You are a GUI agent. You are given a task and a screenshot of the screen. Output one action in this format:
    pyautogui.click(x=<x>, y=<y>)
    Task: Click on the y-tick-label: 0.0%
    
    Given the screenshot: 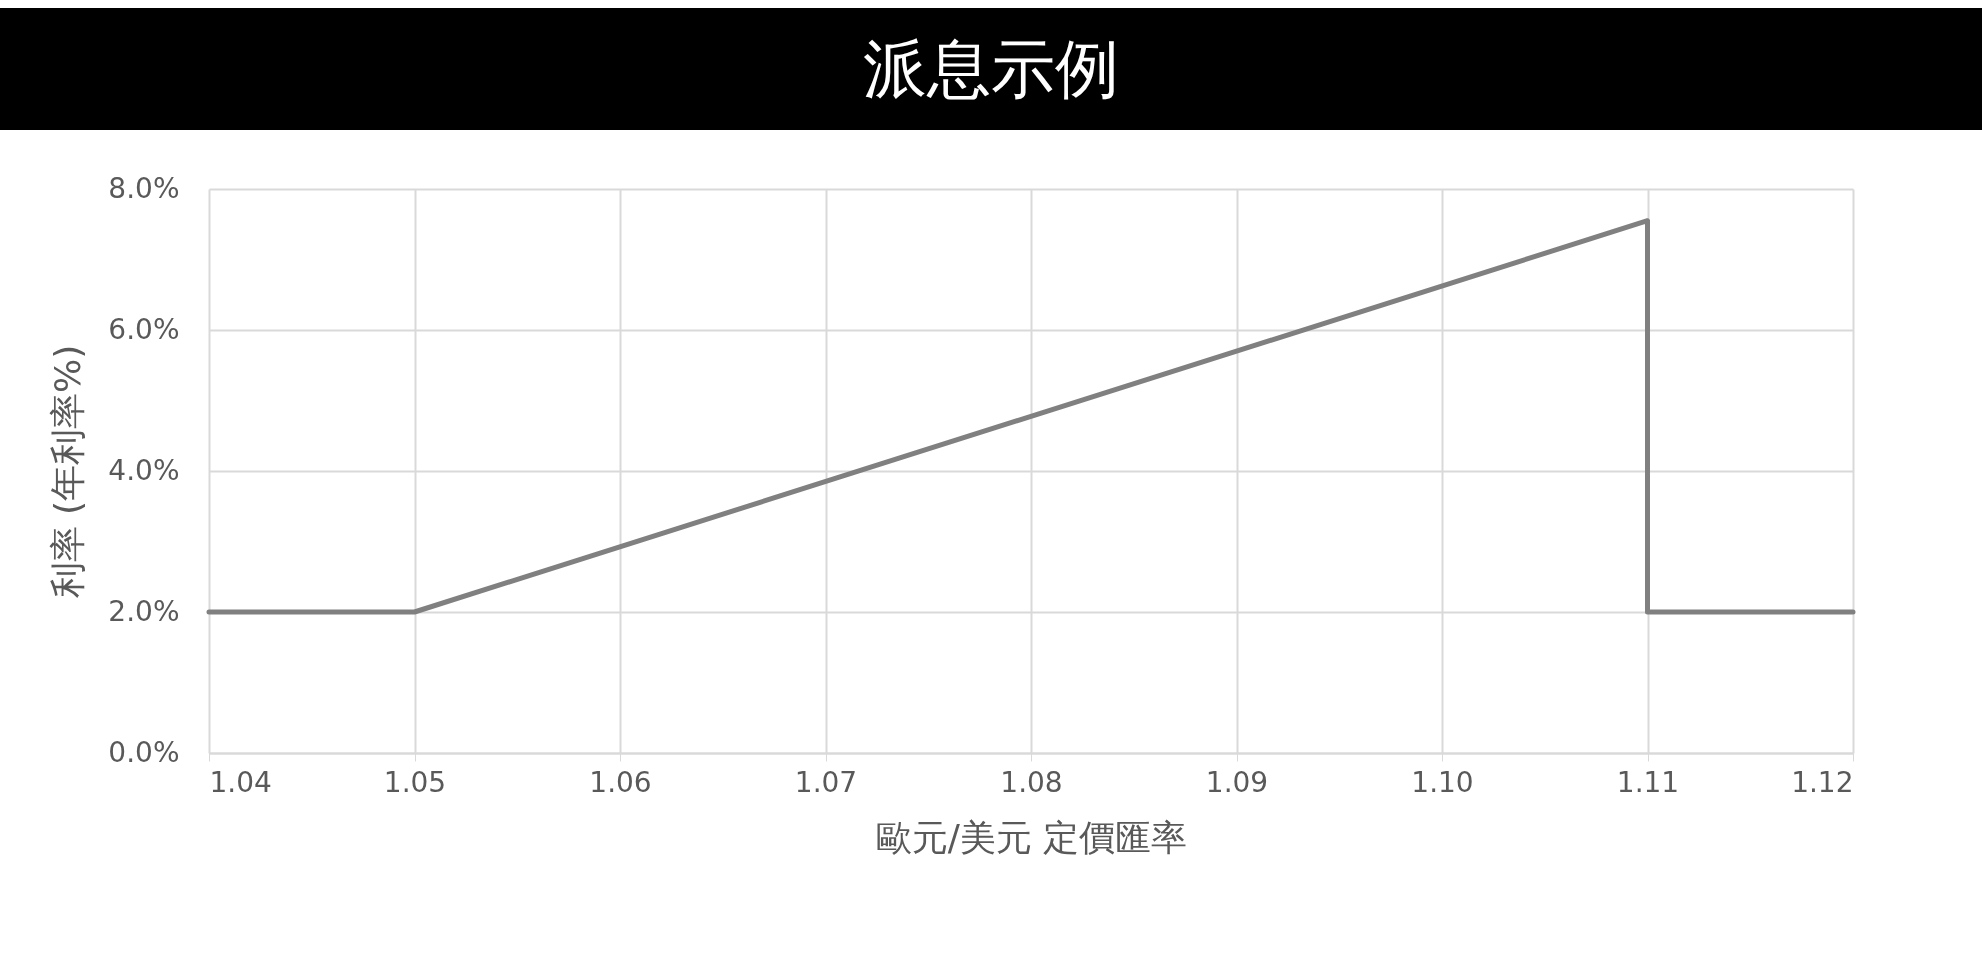 What is the action you would take?
    pyautogui.click(x=144, y=752)
    